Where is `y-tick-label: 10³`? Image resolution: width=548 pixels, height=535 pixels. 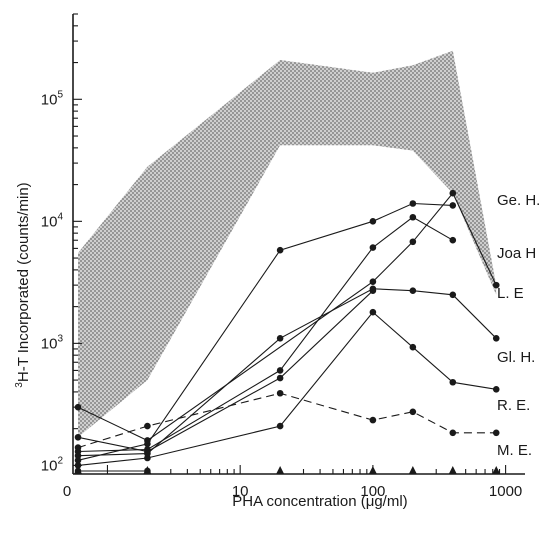
y-tick-label: 10³ is located at coordinates (52, 342).